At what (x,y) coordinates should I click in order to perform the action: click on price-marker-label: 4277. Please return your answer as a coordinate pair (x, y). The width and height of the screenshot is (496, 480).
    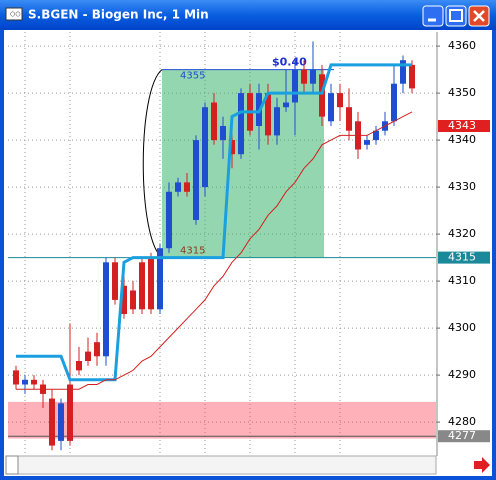
    Looking at the image, I should click on (462, 435).